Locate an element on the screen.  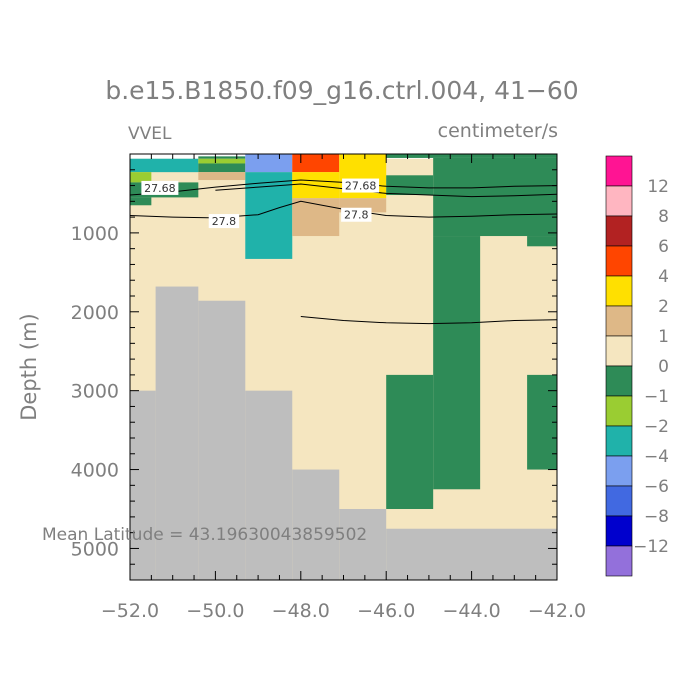
x-tick-label: −46.0 is located at coordinates (386, 611).